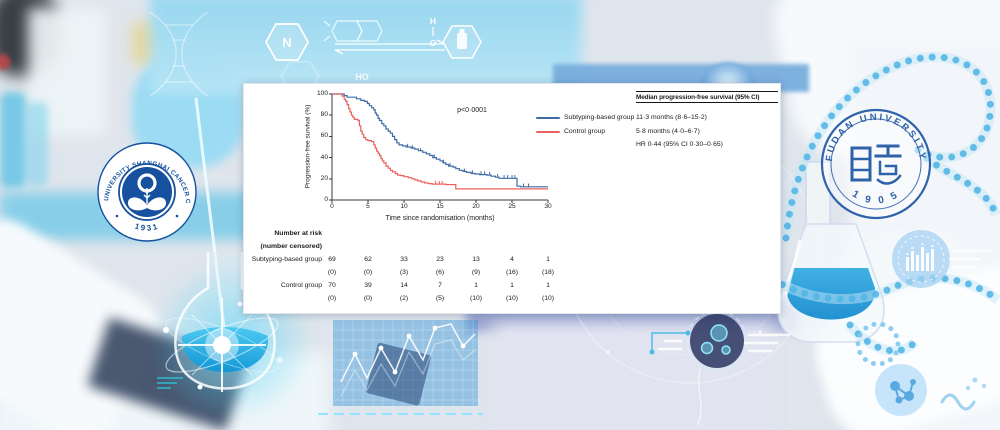 Image resolution: width=1000 pixels, height=430 pixels. Describe the element at coordinates (512, 206) in the screenshot. I see `x-tick-label: 25` at that location.